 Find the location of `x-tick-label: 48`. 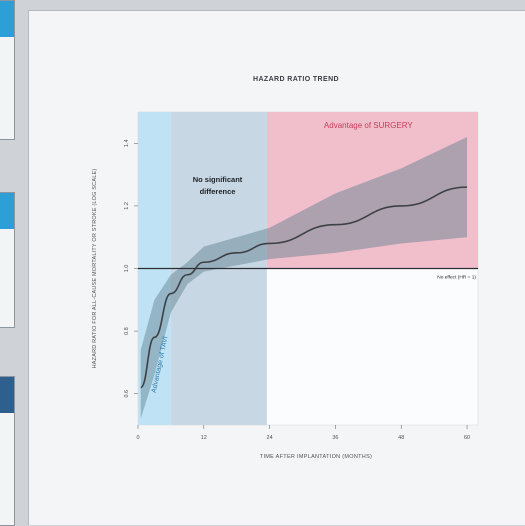

x-tick-label: 48 is located at coordinates (401, 438).